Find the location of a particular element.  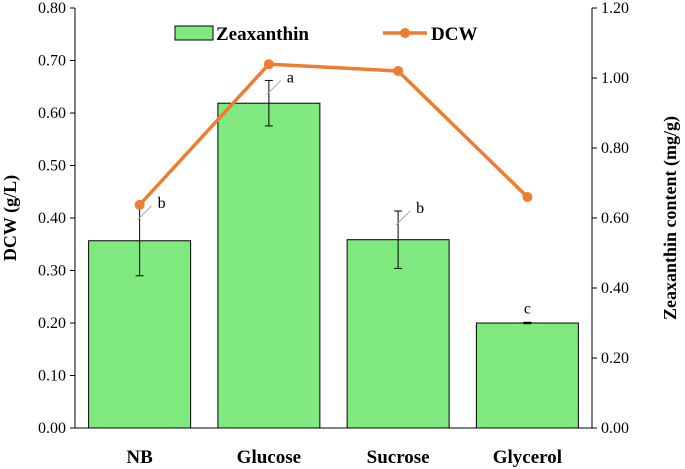

right-axis-title: Zeaxanthin content (mg/g) is located at coordinates (670, 218).